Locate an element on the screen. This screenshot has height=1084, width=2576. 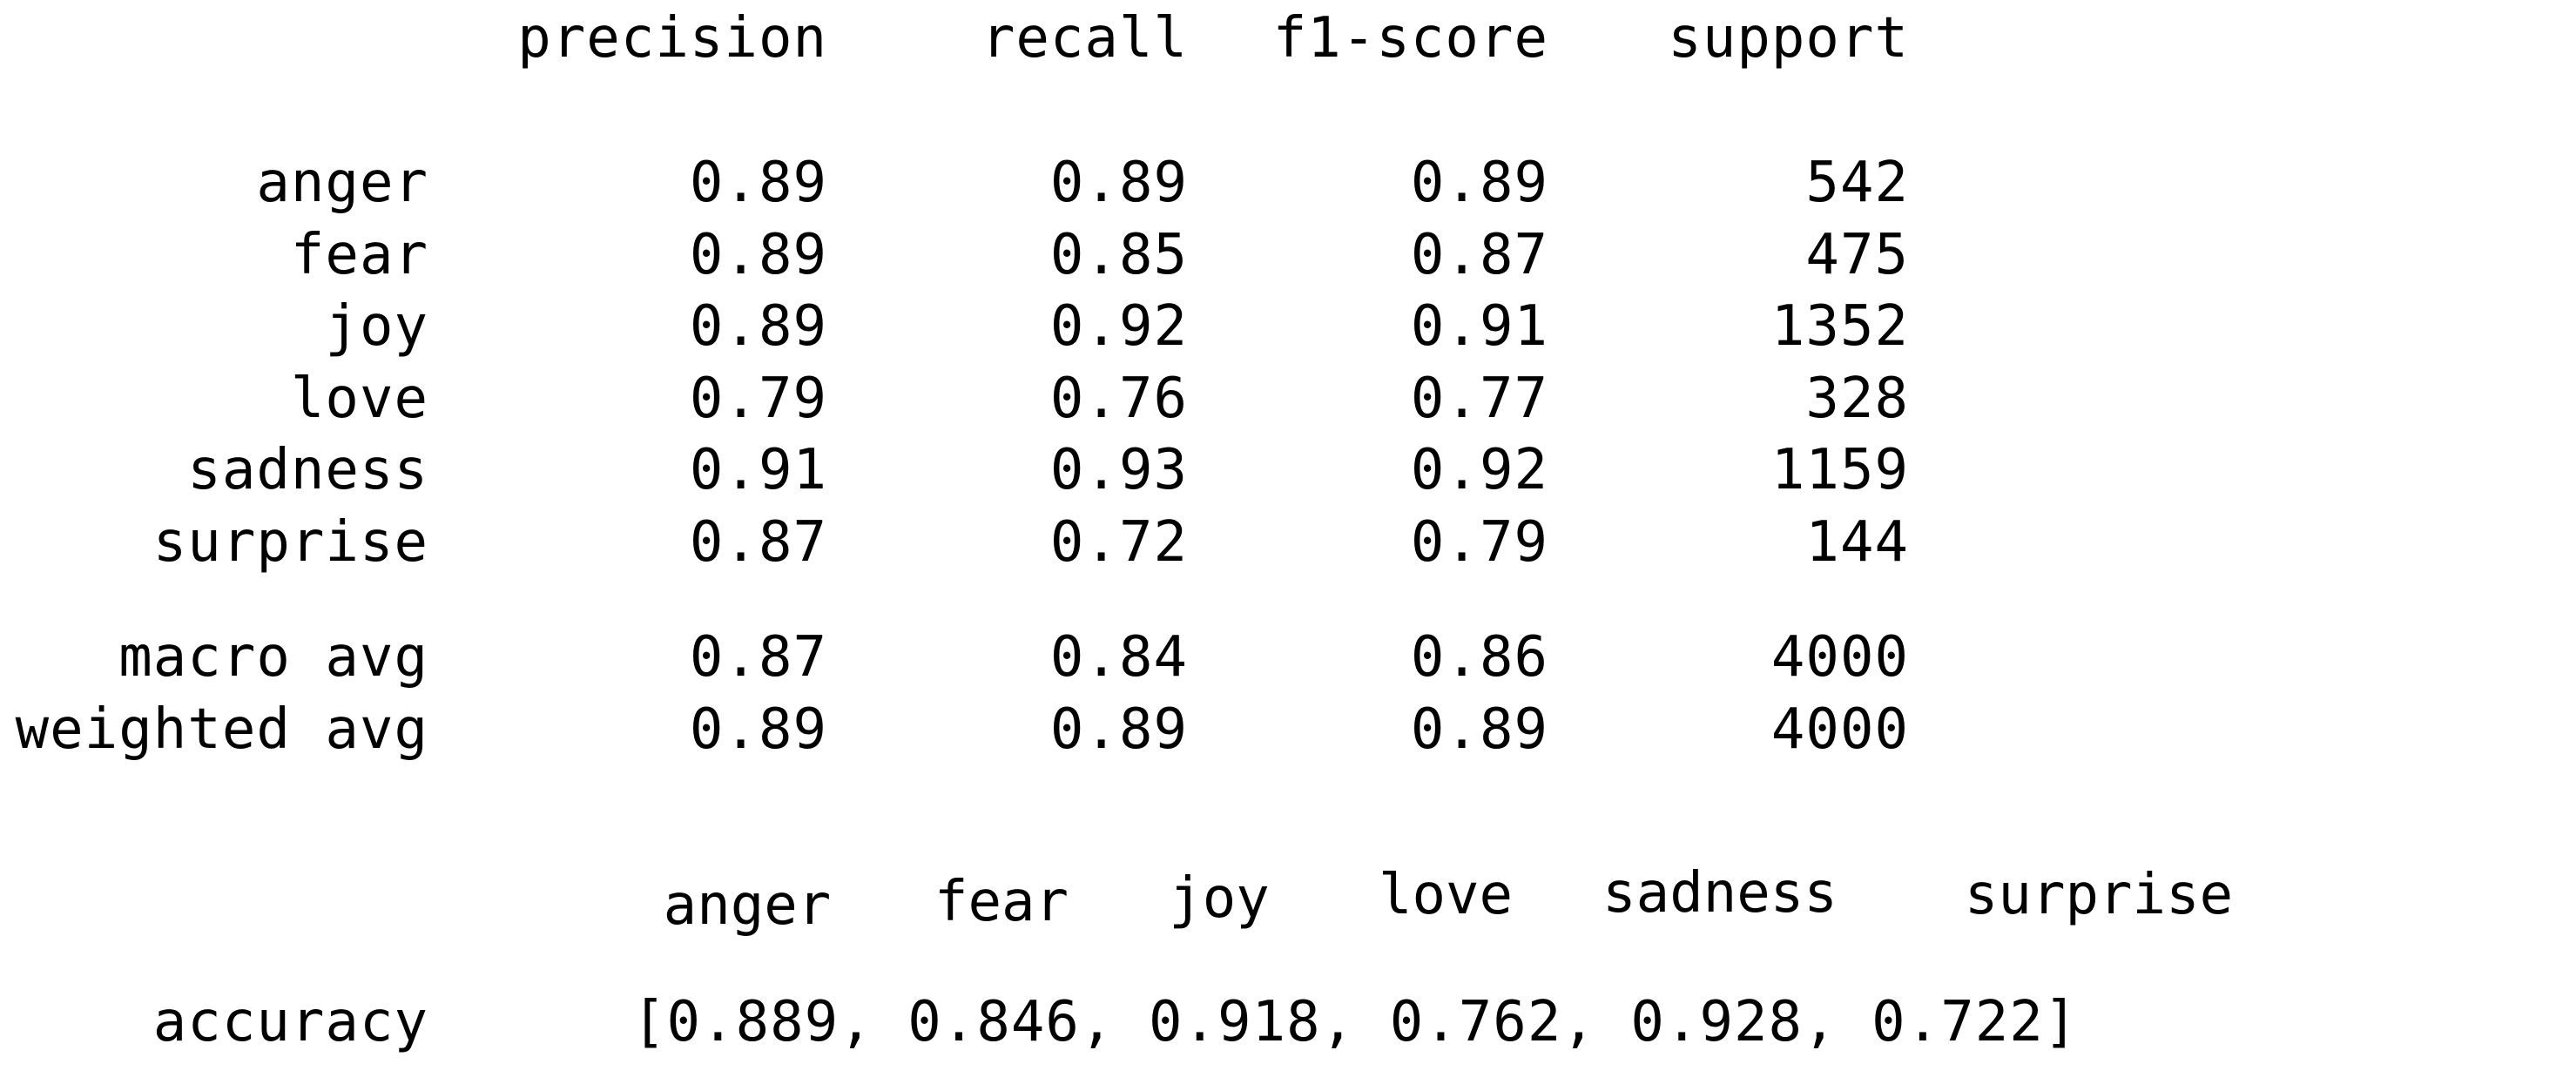
accuracy-class-header: fear is located at coordinates (1002, 902).